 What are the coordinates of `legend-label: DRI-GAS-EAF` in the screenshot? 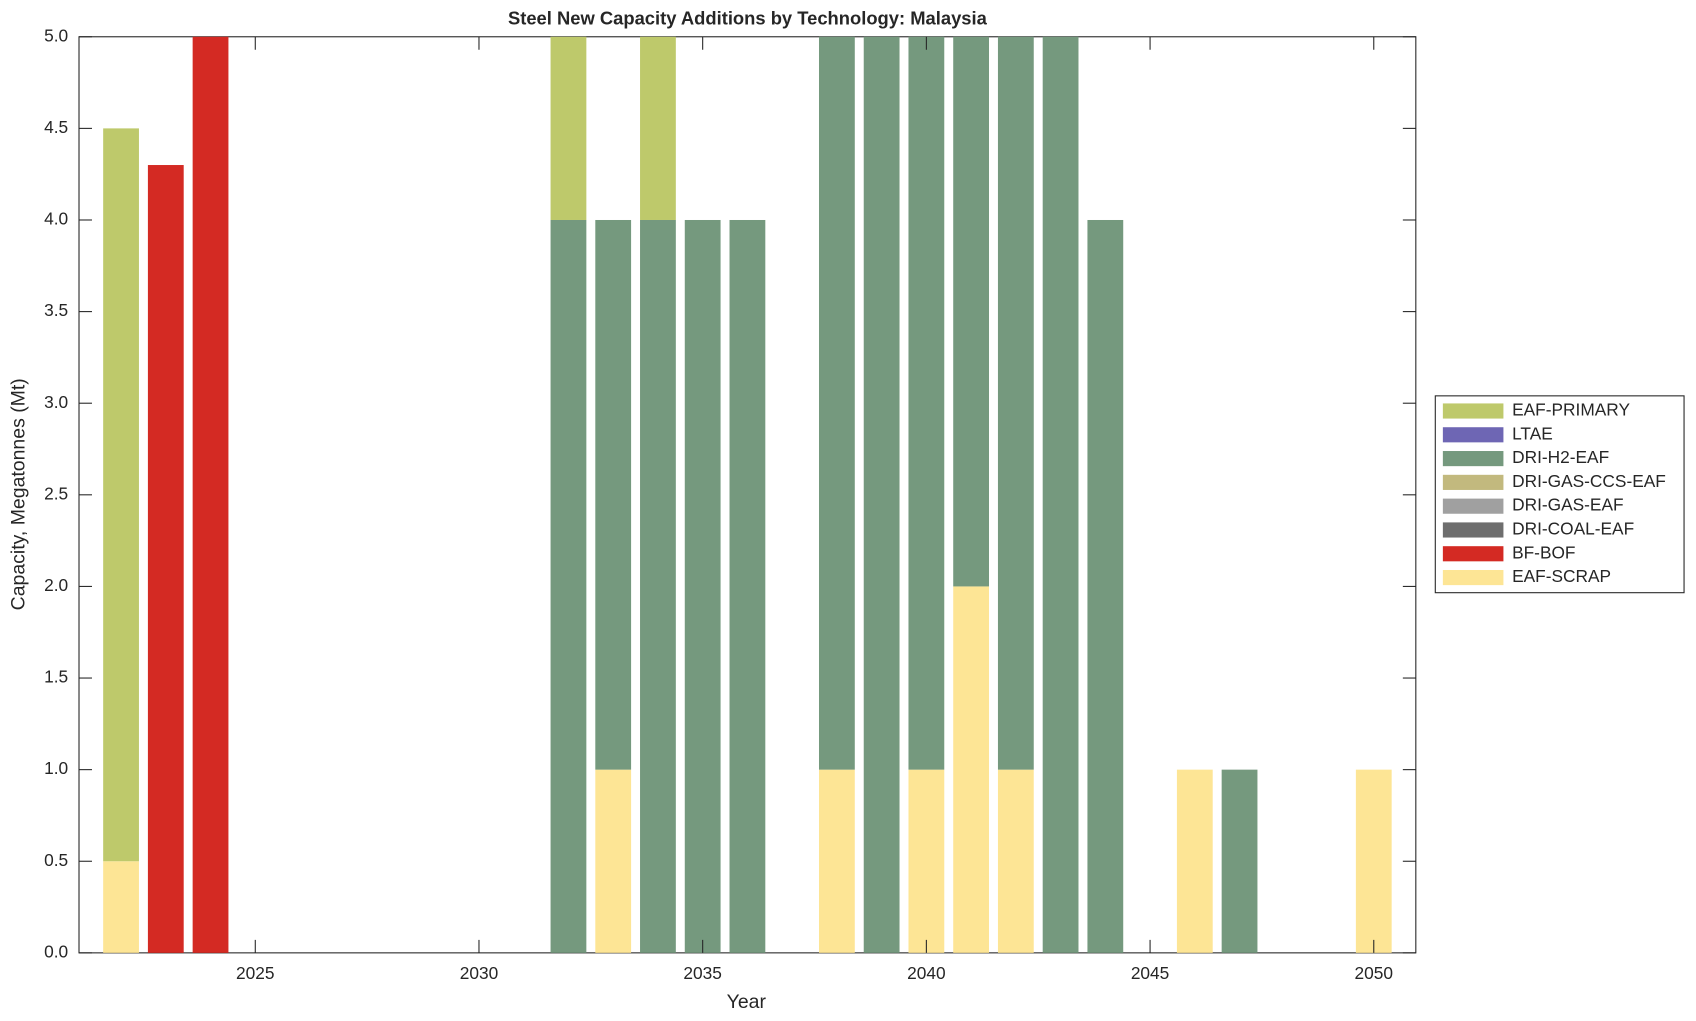 It's located at (1567, 505).